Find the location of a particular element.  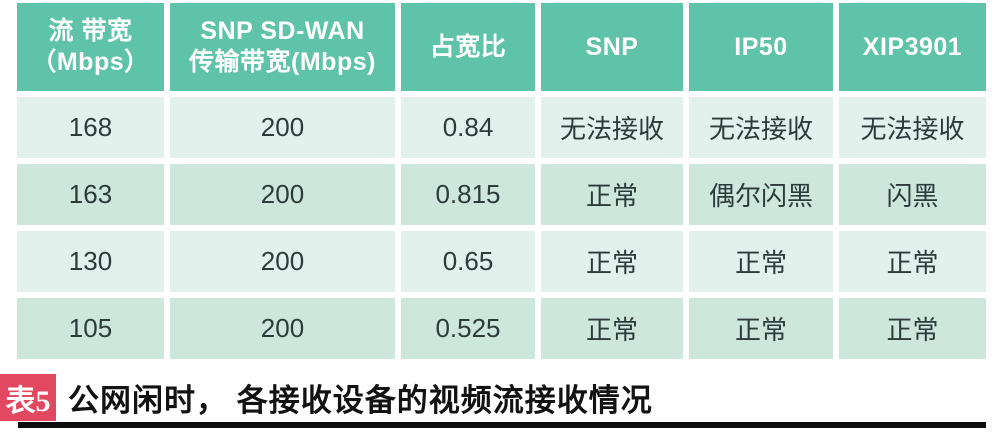

header-line: SNP is located at coordinates (612, 46).